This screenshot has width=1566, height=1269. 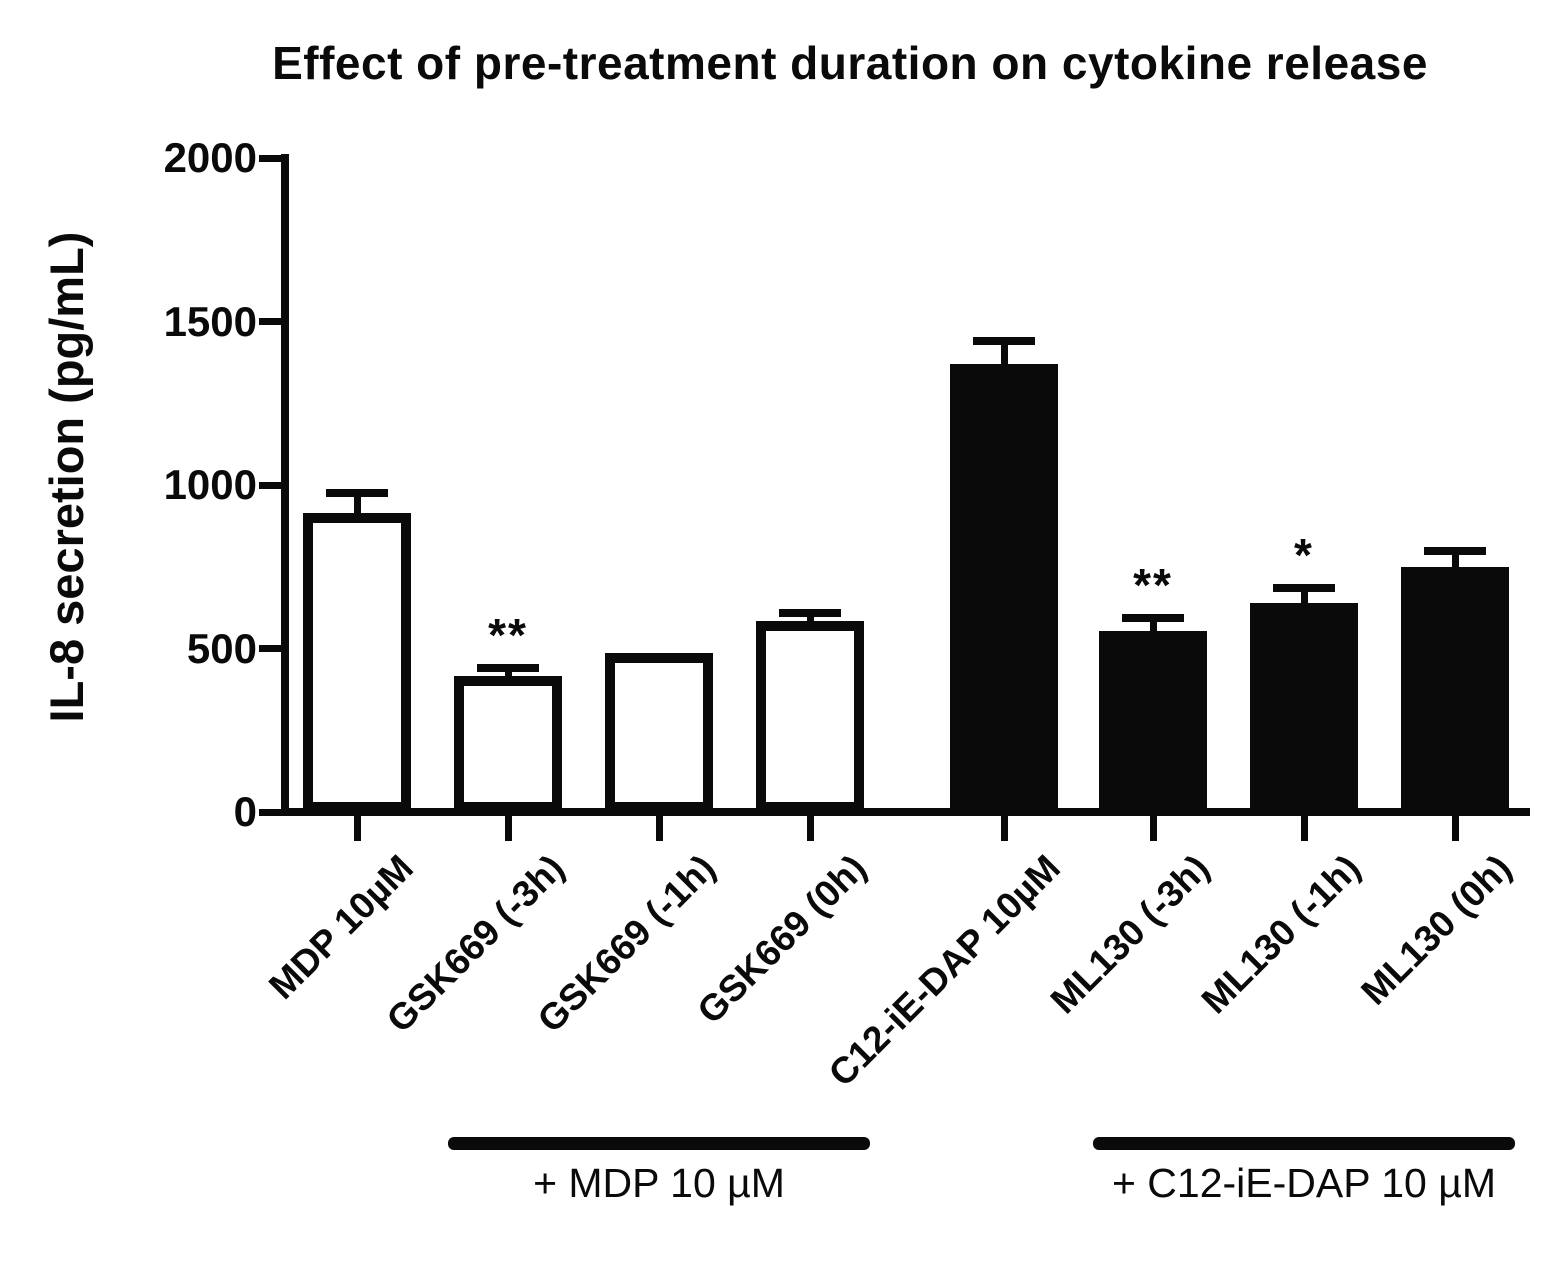 What do you see at coordinates (210, 157) in the screenshot?
I see `y-tick-label: 2000` at bounding box center [210, 157].